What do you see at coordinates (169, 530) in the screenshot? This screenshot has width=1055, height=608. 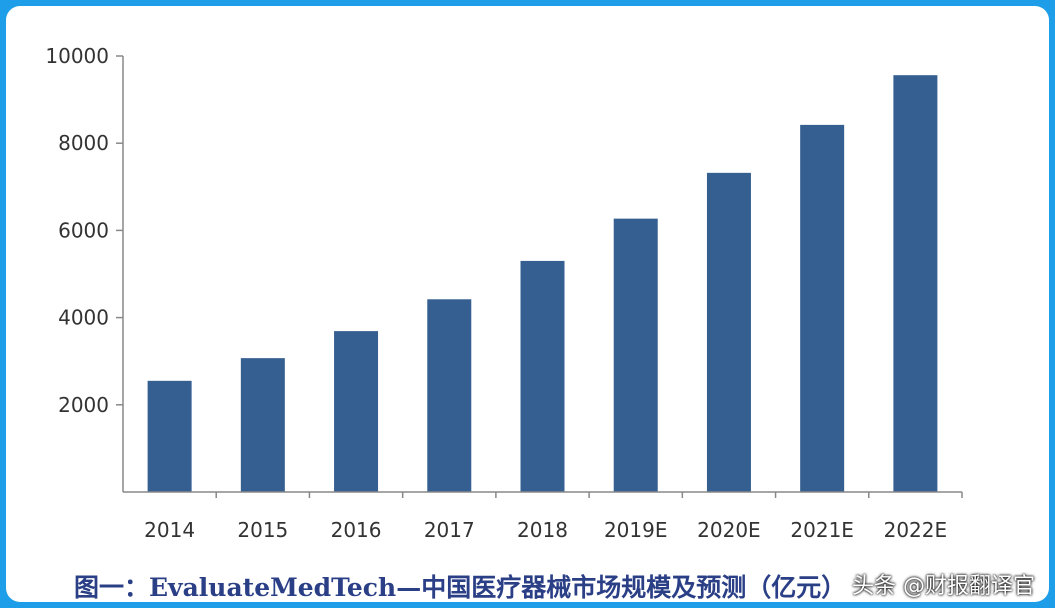 I see `x-tick-label: 2014` at bounding box center [169, 530].